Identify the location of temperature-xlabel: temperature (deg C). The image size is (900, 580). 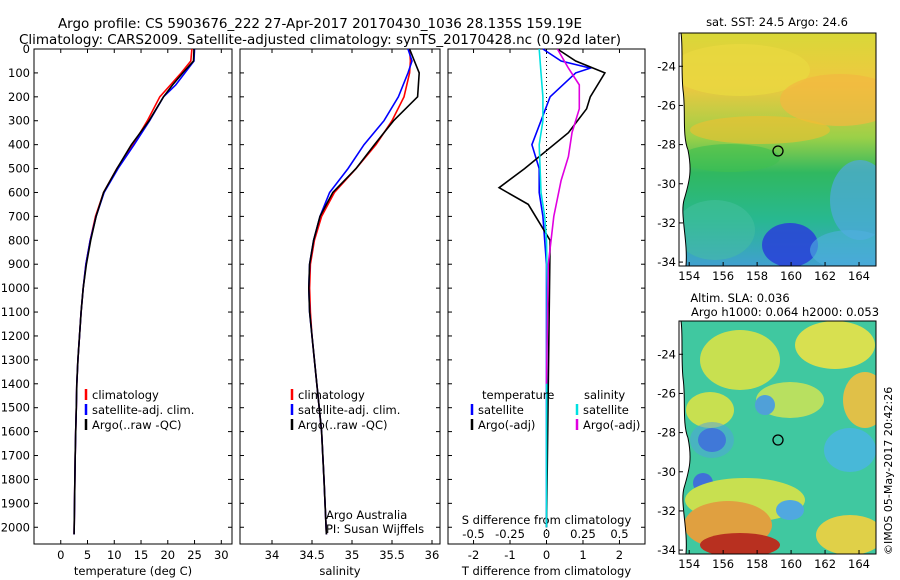
(133, 571).